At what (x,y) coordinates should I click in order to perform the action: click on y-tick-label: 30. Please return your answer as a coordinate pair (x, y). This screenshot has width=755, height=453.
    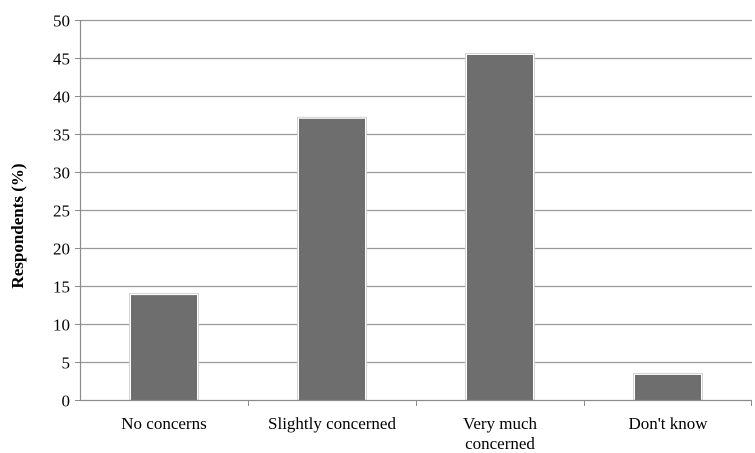
    Looking at the image, I should click on (61, 173).